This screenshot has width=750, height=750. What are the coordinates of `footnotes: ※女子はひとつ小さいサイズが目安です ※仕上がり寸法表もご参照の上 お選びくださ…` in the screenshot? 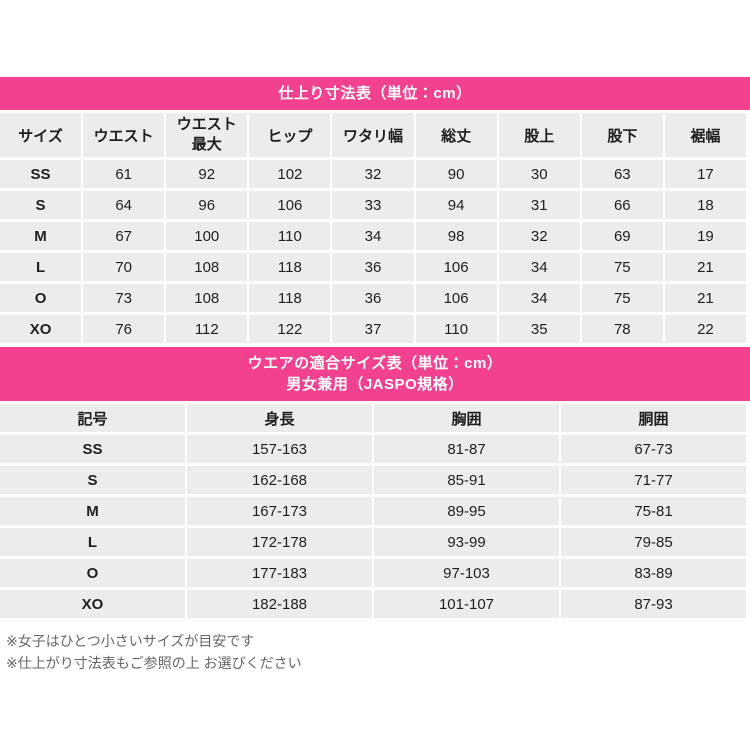 It's located at (378, 652).